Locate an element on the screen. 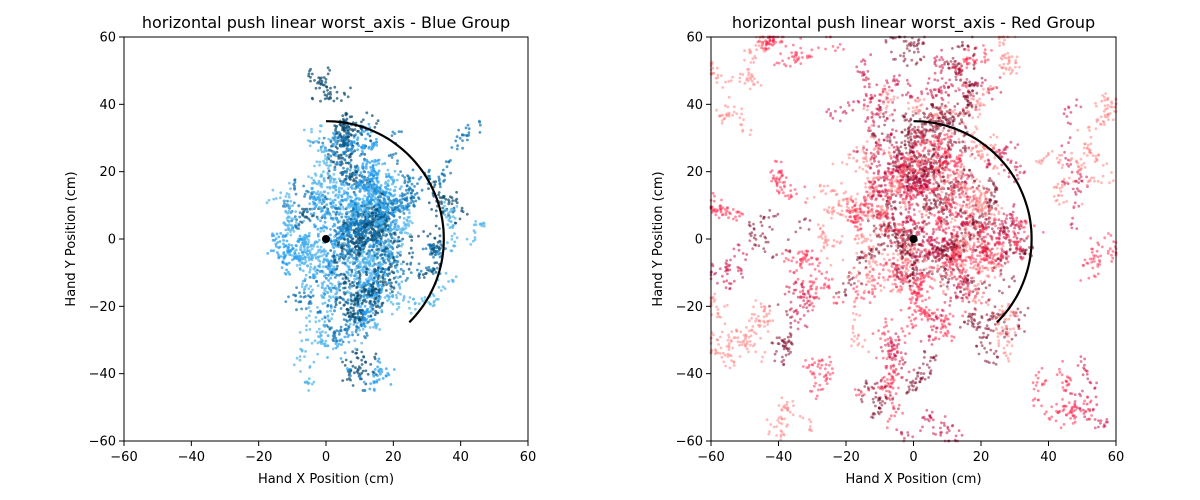 This screenshot has width=1200, height=500. y-tick-label: −20 is located at coordinates (102, 307).